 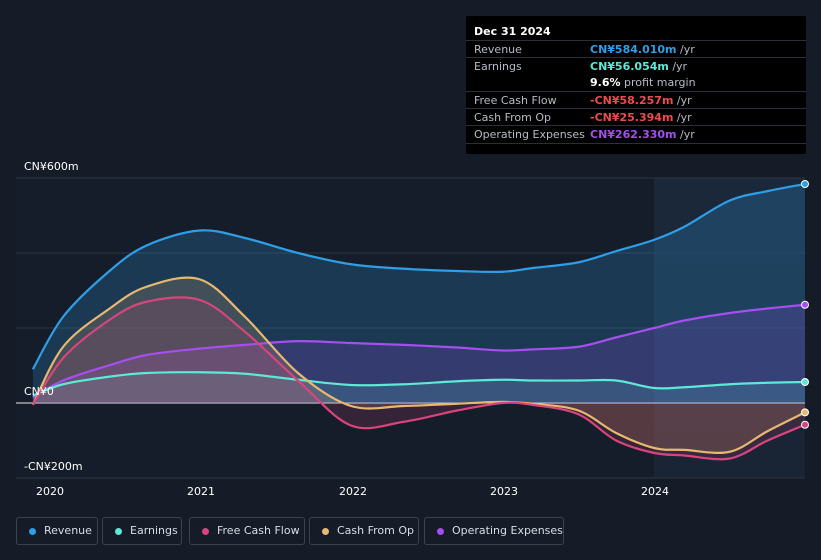 I want to click on tooltip-row-earnings: Earnings CN¥56.054m /yr, so click(x=636, y=66).